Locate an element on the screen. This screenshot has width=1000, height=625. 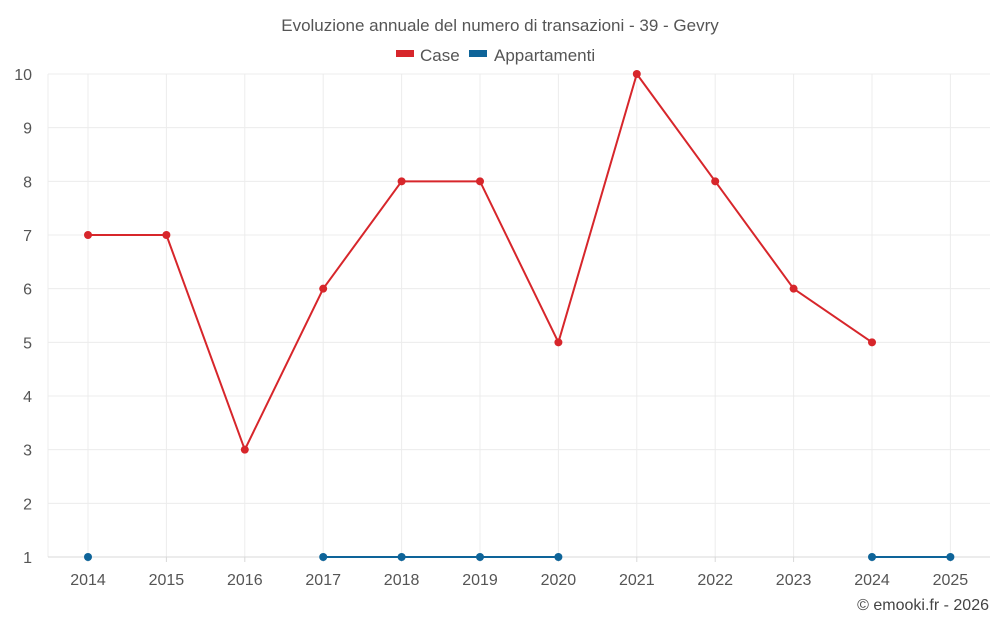
y-tick-label: 6 is located at coordinates (27, 290).